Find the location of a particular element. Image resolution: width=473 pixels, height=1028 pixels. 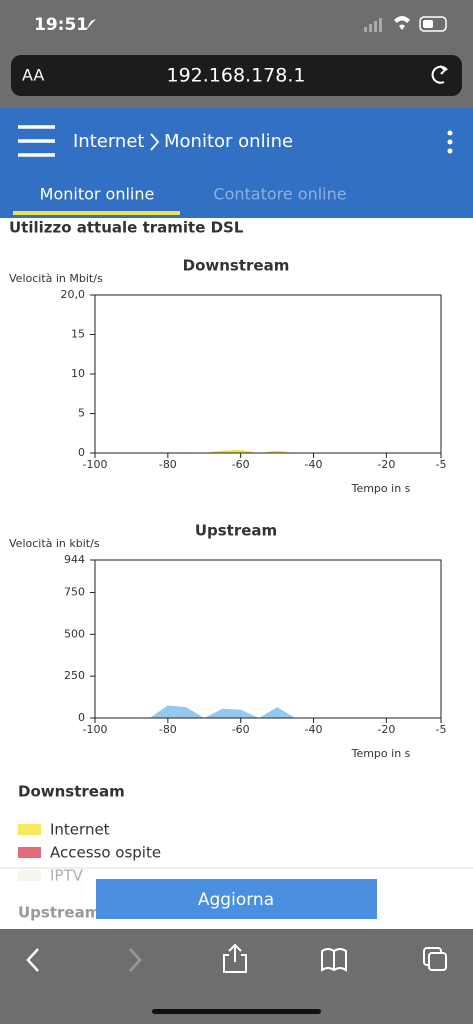

legend-label: Accesso ospite is located at coordinates (105, 853).